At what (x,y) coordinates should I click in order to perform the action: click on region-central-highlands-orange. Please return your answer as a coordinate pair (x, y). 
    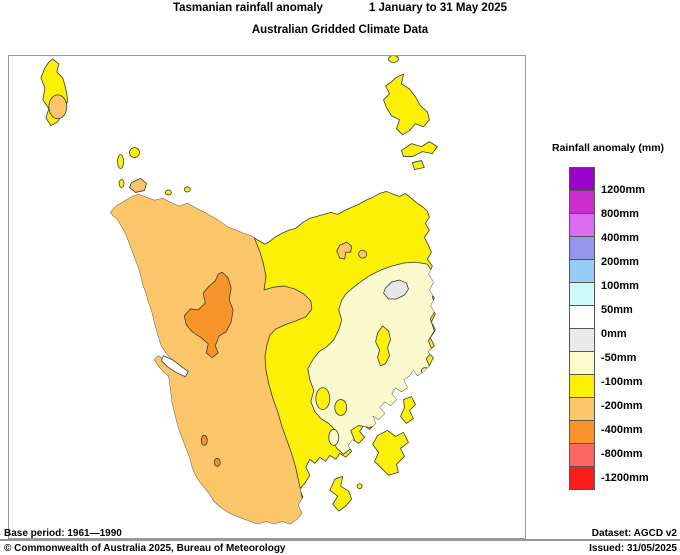
    Looking at the image, I should click on (208, 315).